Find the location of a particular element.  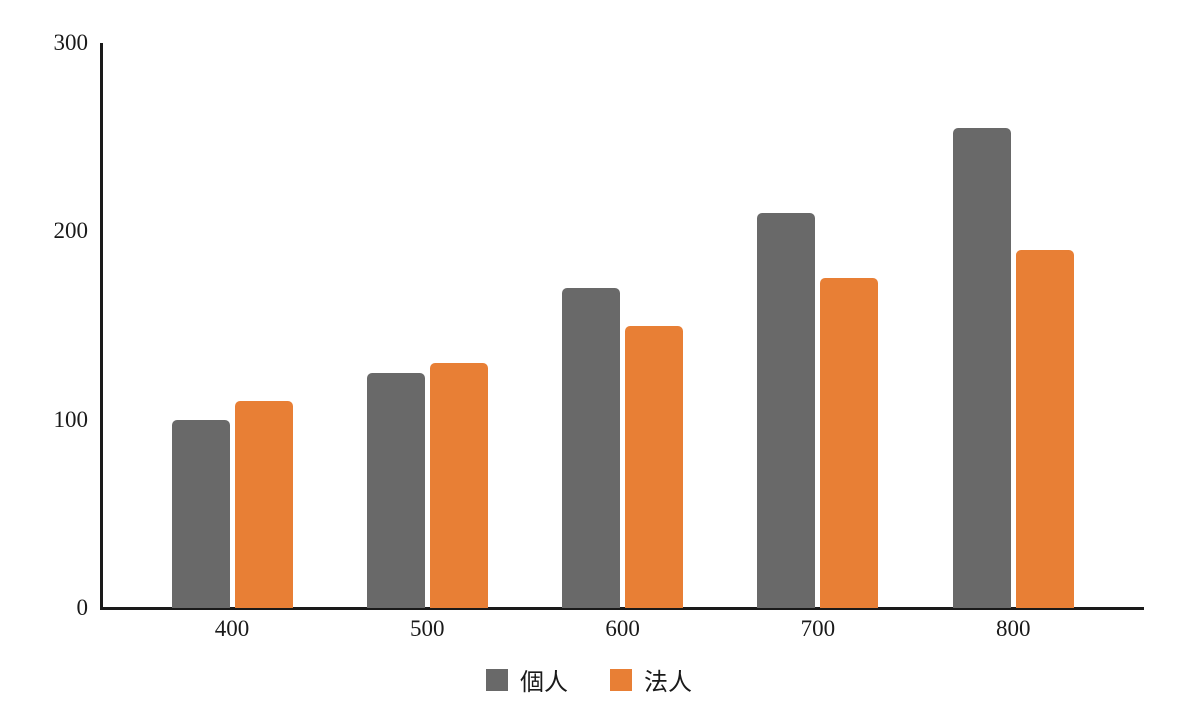

x-tick-label-600: 600 is located at coordinates (622, 628).